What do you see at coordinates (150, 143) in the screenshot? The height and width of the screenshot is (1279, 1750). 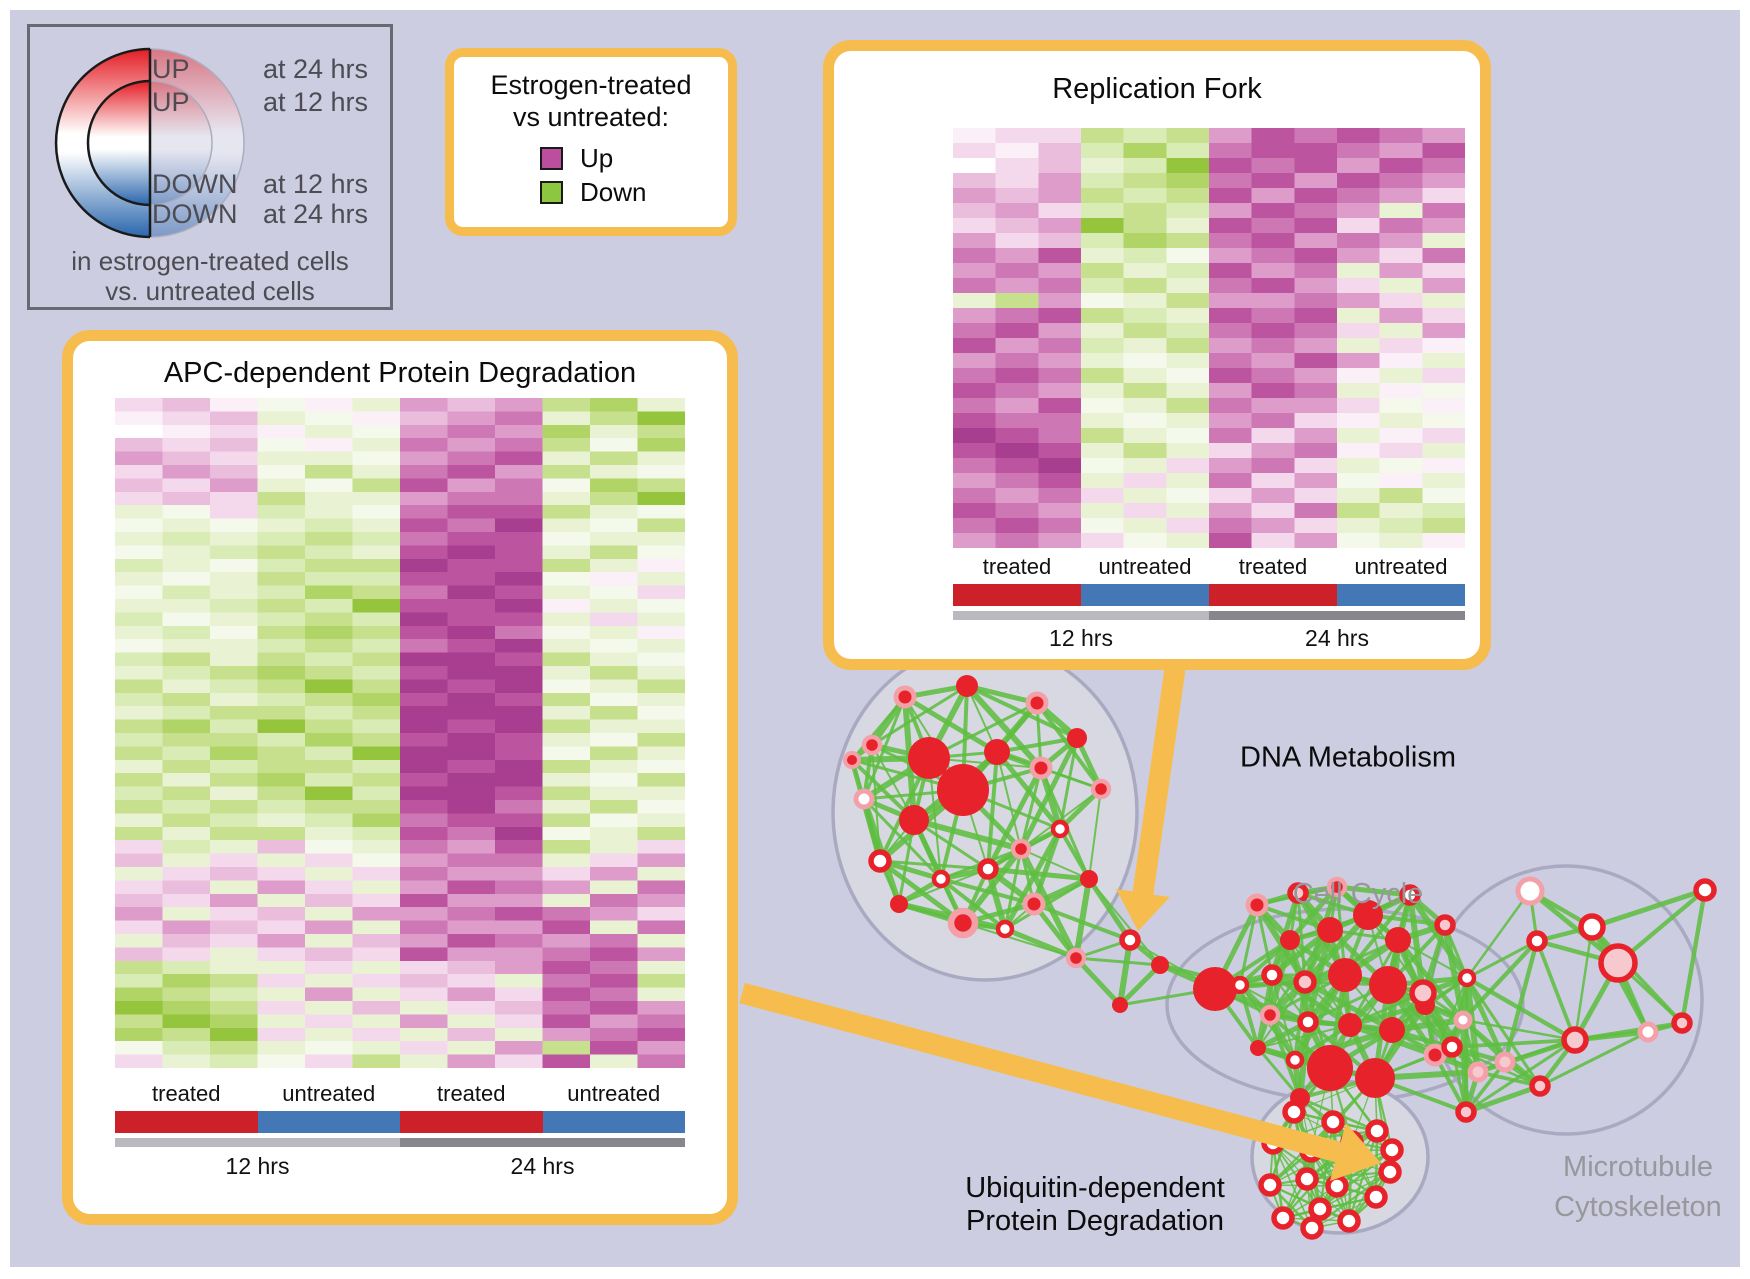 I see `updown-rings-icon` at bounding box center [150, 143].